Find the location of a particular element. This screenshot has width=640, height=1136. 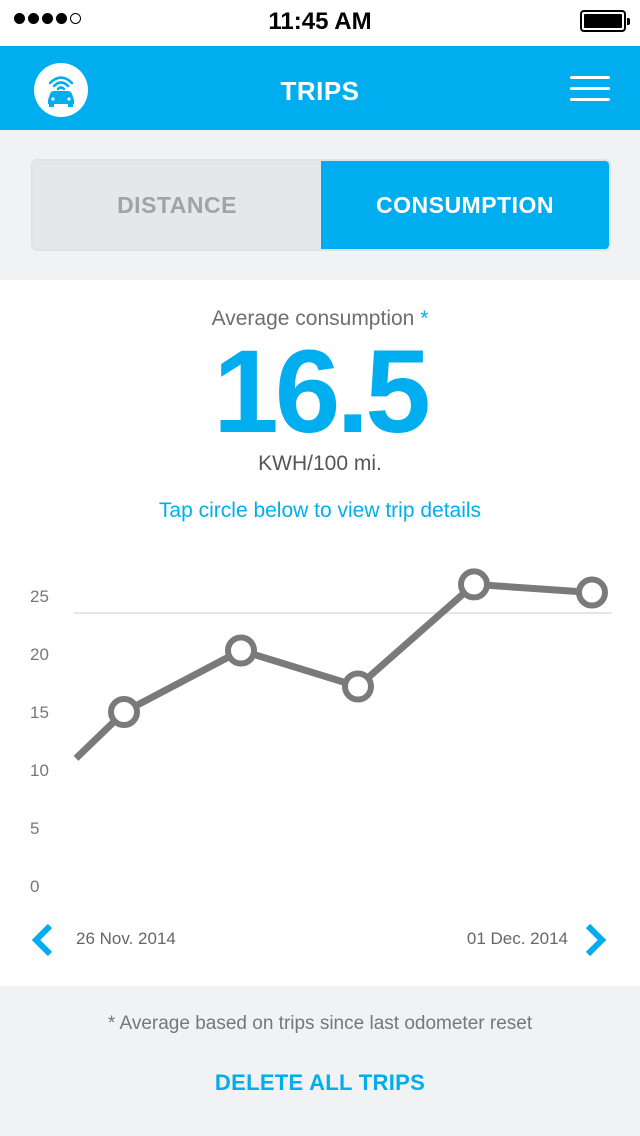

consumption-series-line is located at coordinates (333, 670).